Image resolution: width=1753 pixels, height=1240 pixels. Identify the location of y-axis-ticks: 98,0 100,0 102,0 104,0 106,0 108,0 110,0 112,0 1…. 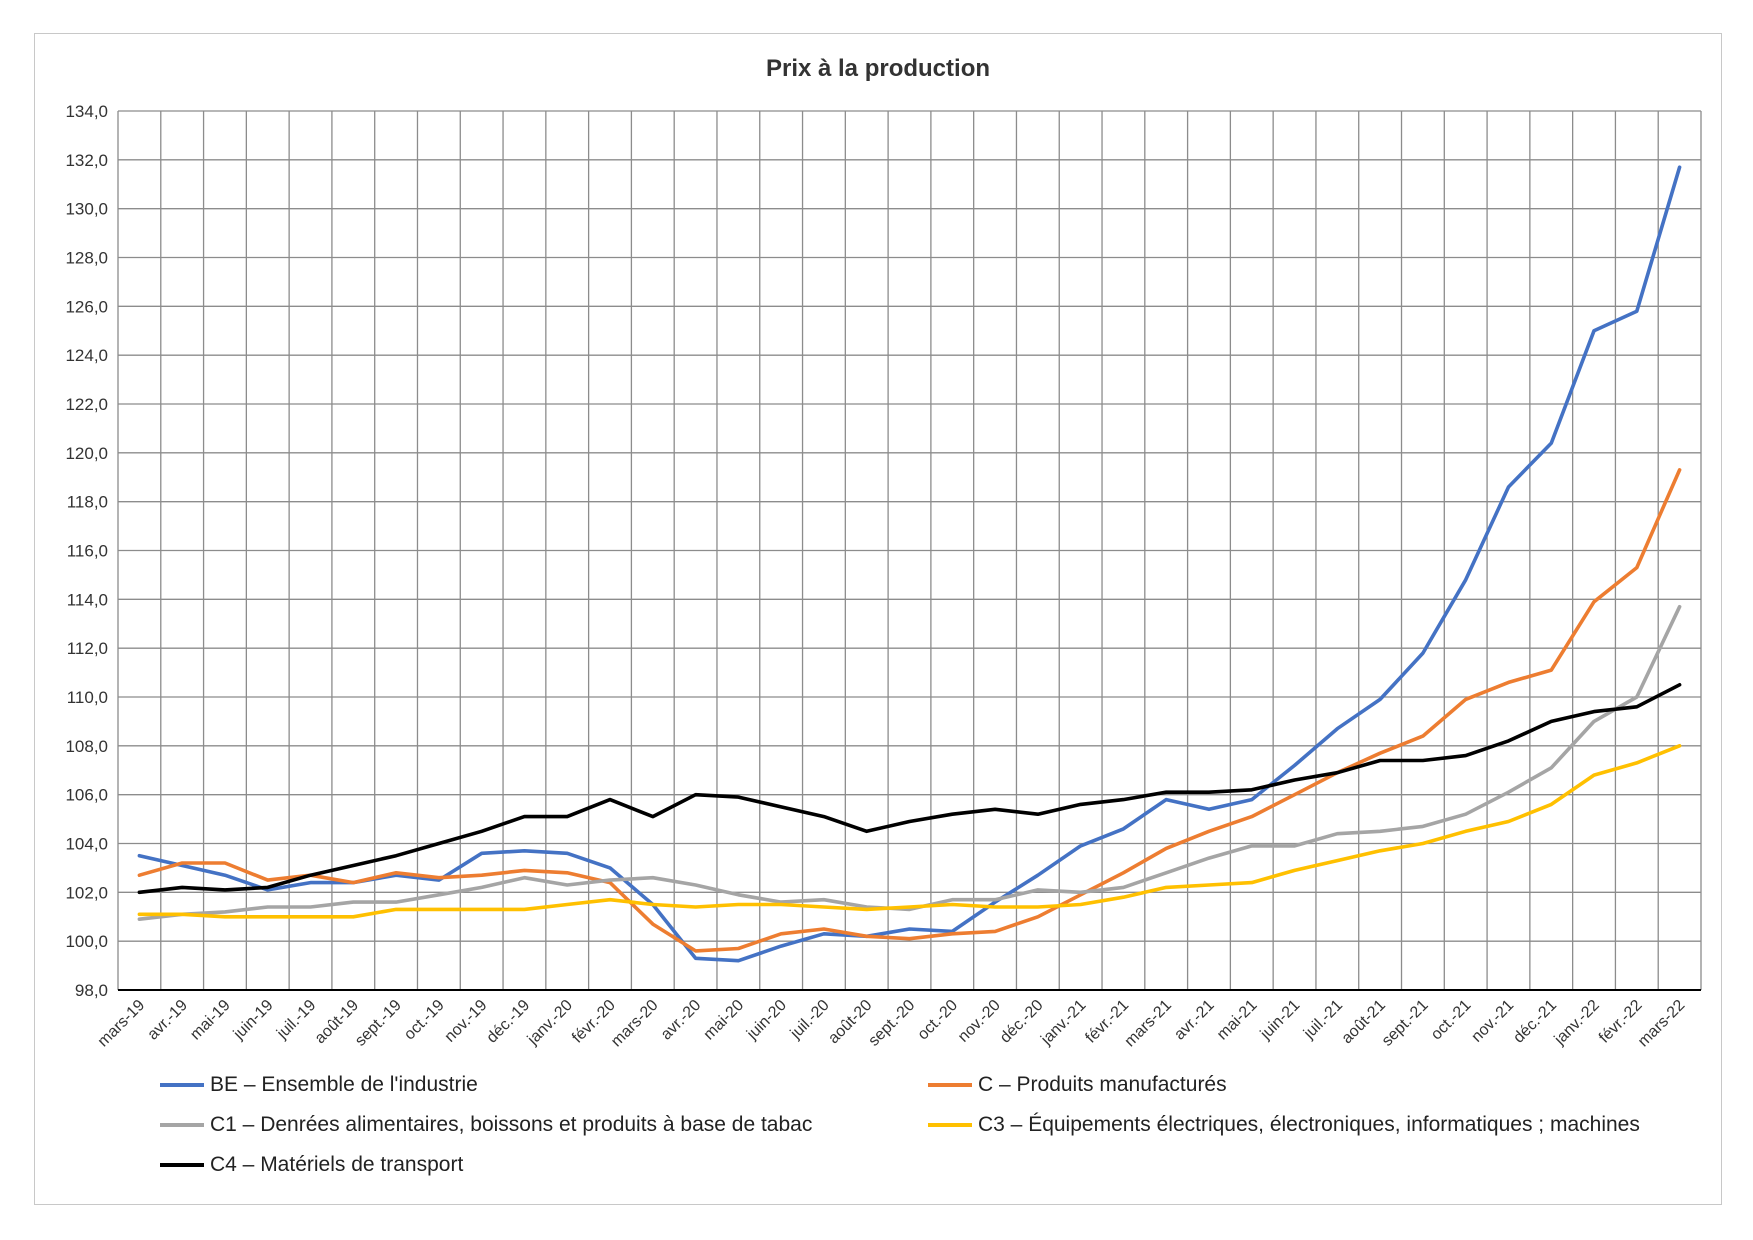
(86, 551).